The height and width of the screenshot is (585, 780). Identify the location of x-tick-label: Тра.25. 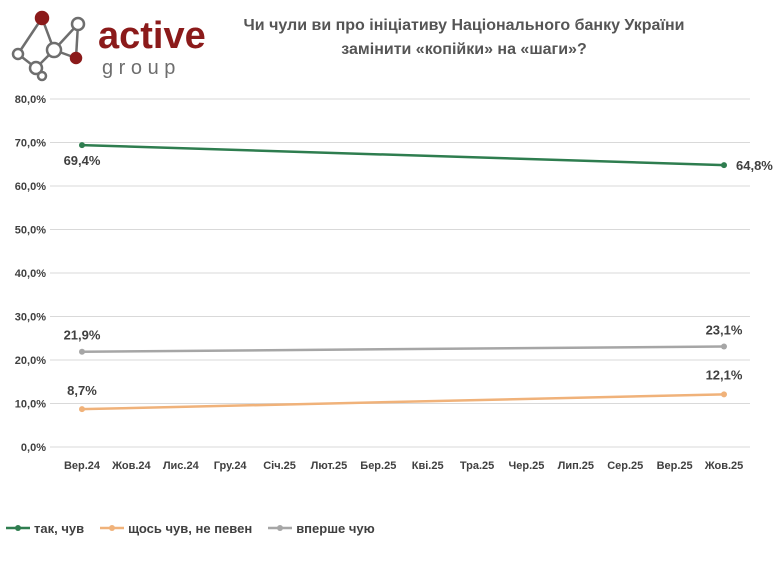
(477, 466).